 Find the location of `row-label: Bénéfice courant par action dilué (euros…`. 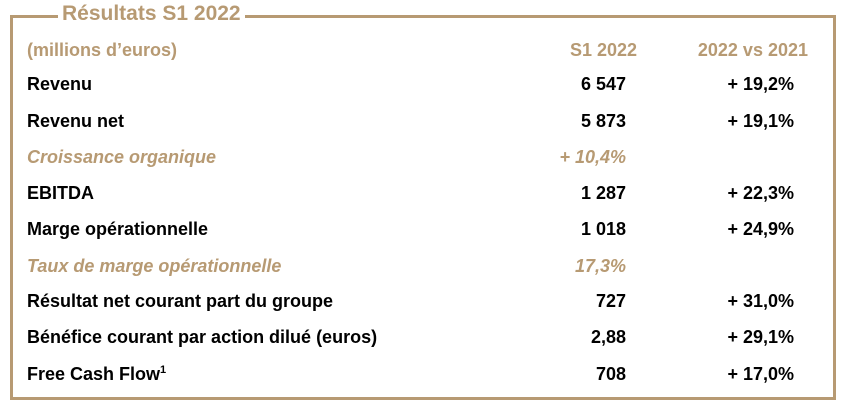

row-label: Bénéfice courant par action dilué (euros… is located at coordinates (202, 336).